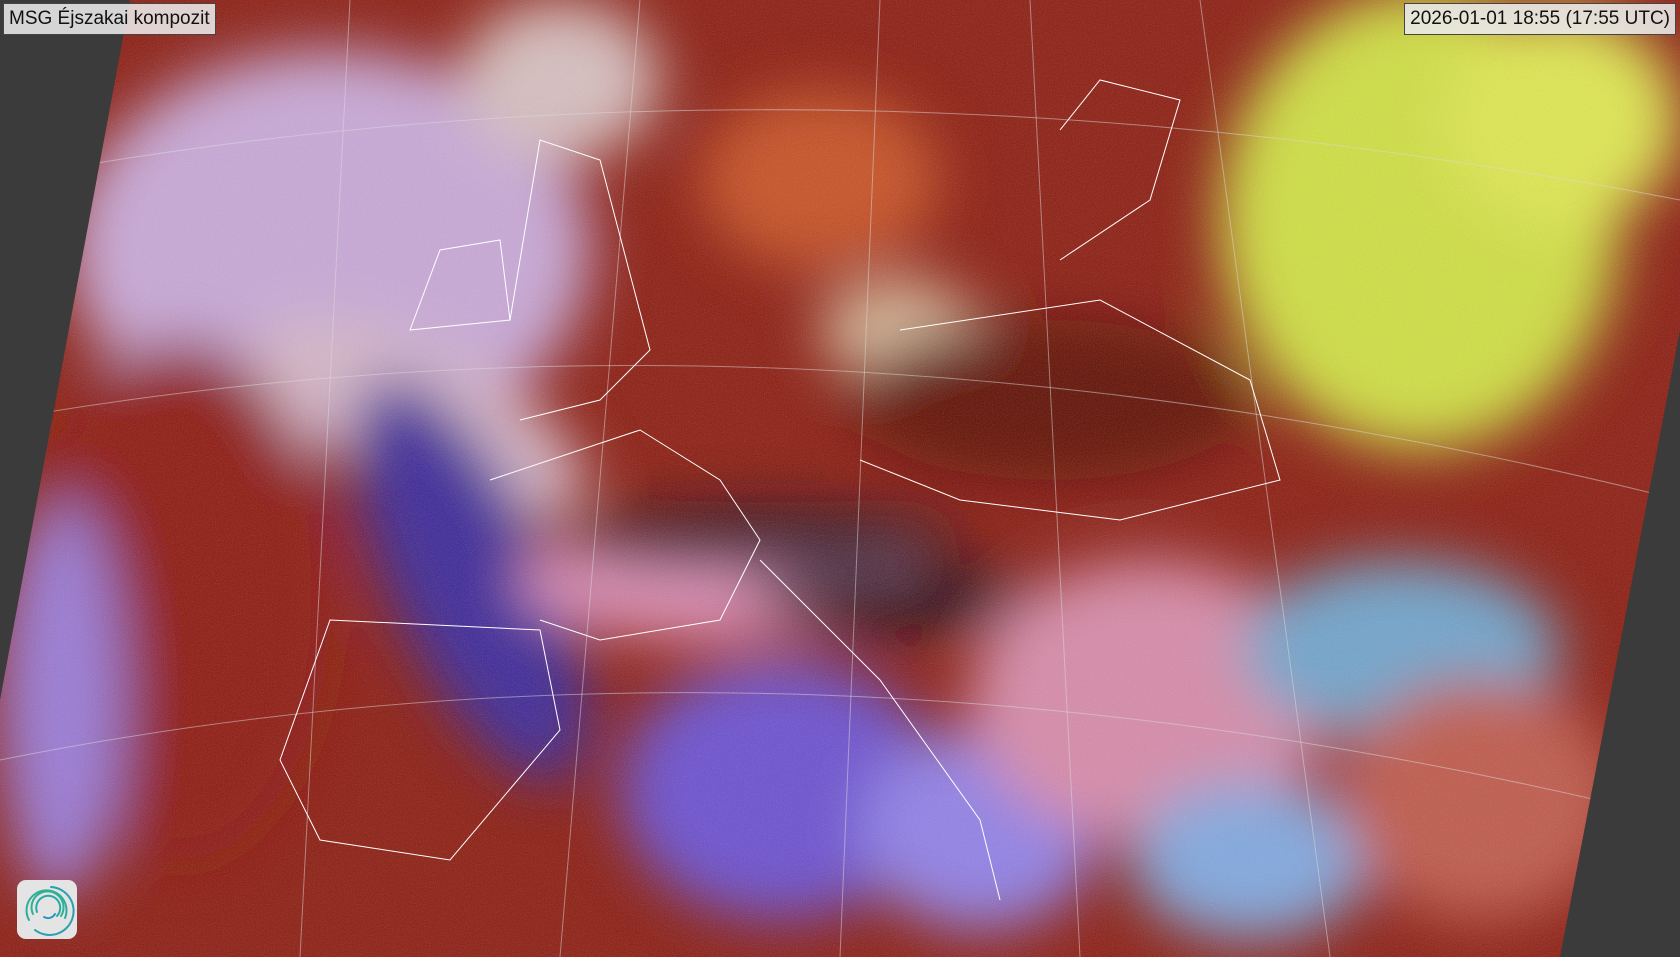 This screenshot has height=957, width=1680. What do you see at coordinates (47, 909) in the screenshot?
I see `swirl-logo-icon` at bounding box center [47, 909].